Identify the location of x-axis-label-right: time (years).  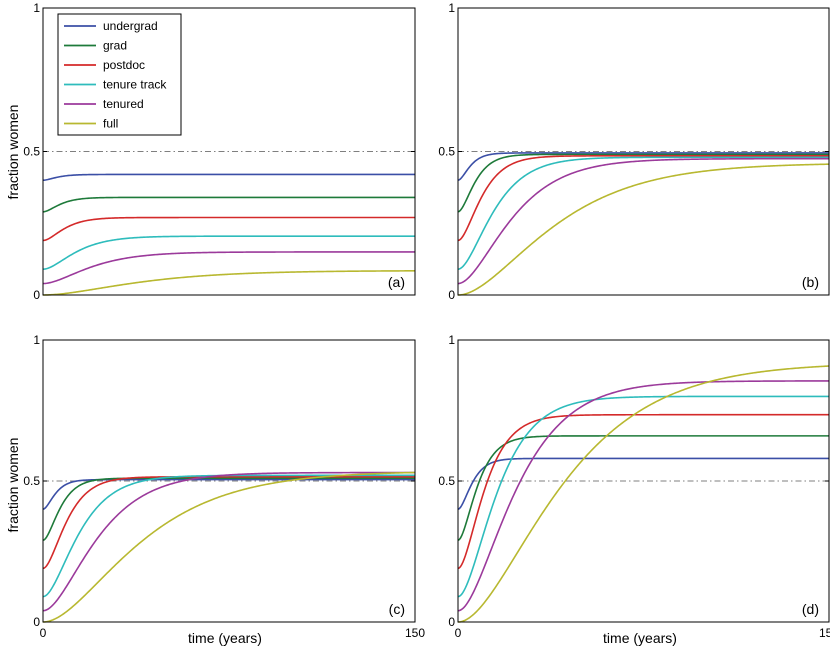
(640, 638).